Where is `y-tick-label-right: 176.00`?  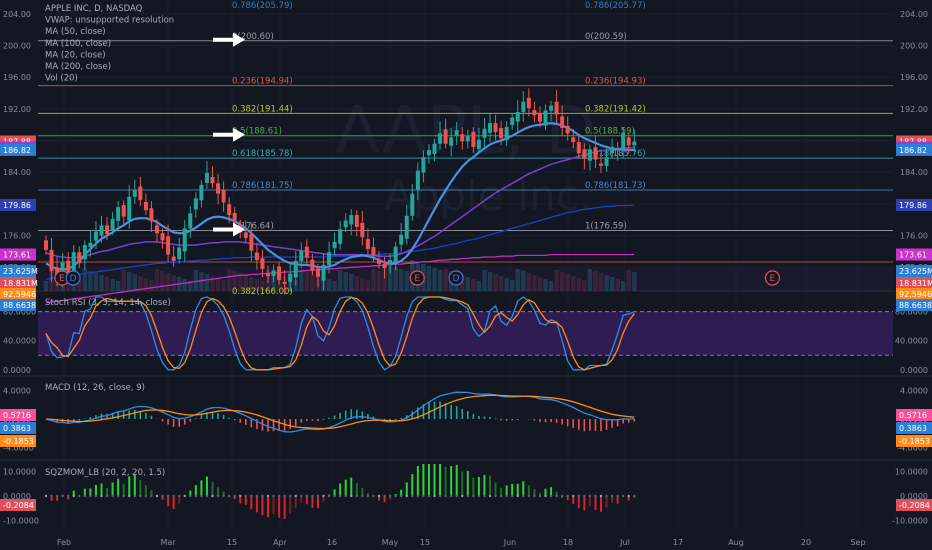
y-tick-label-right: 176.00 is located at coordinates (914, 236).